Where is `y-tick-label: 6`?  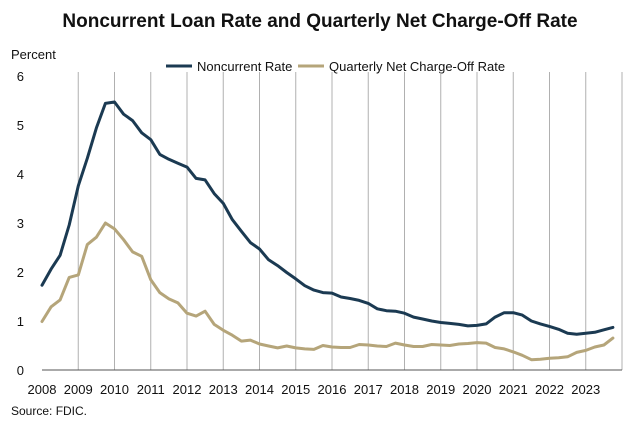 y-tick-label: 6 is located at coordinates (20, 76).